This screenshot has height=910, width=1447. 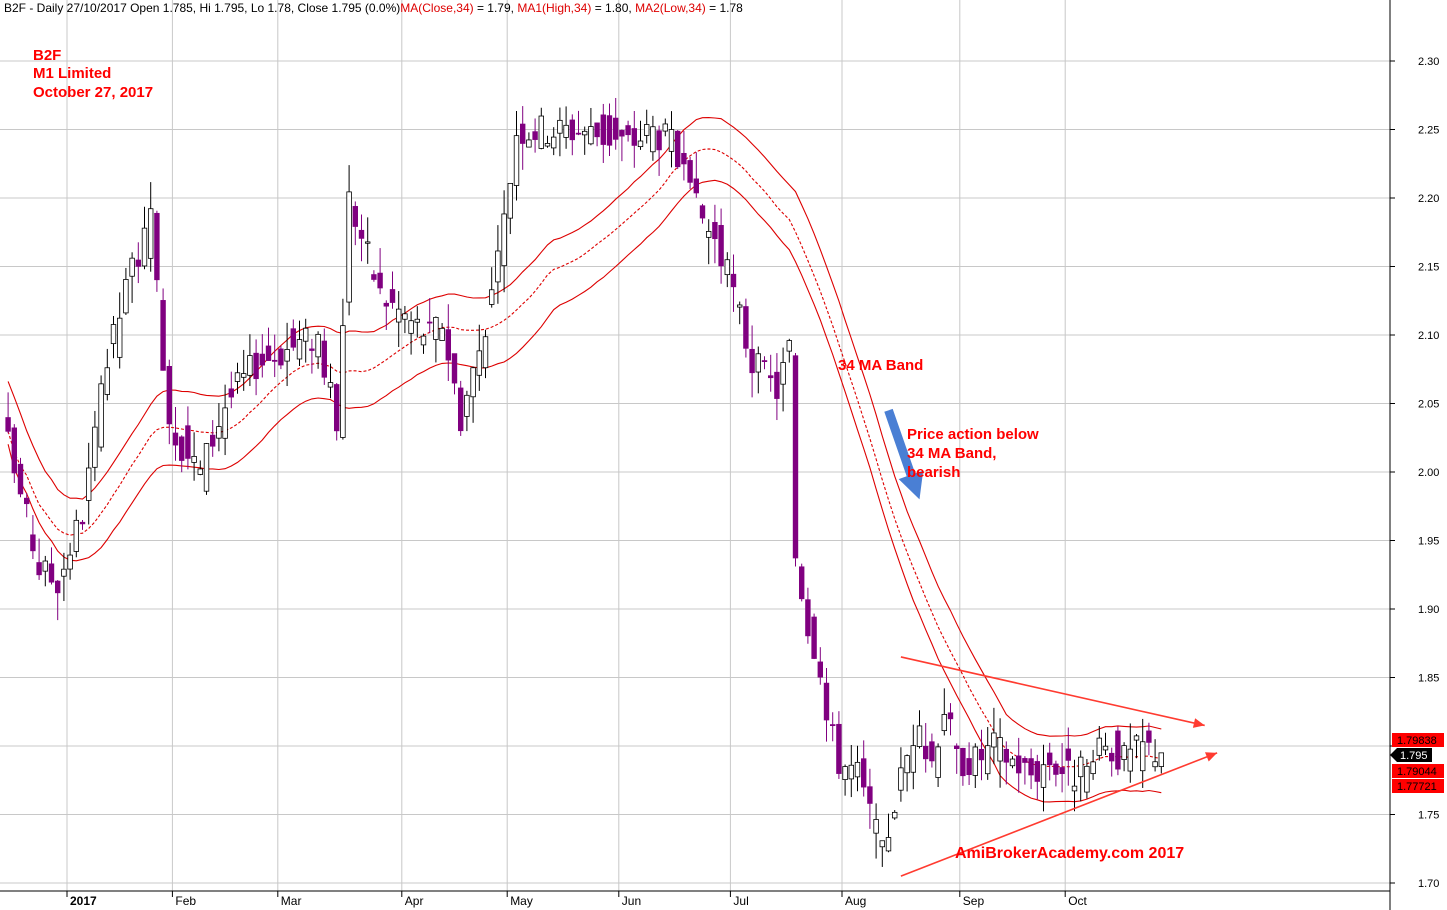 I want to click on header-ma2-label: MA2(Low,34), so click(x=670, y=8).